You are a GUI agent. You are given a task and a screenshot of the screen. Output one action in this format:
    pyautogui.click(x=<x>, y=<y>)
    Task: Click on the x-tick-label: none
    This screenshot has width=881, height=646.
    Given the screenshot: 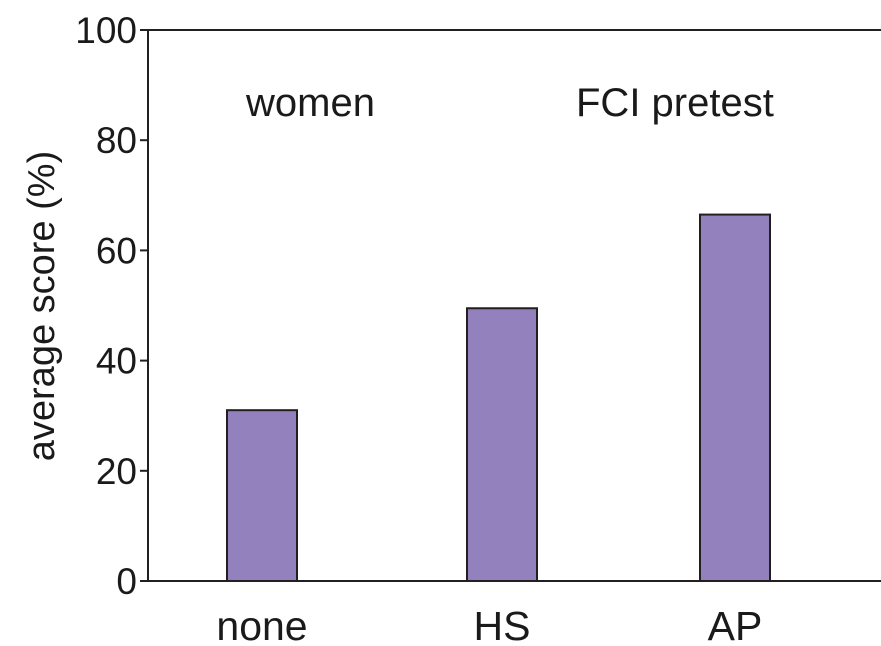 What is the action you would take?
    pyautogui.click(x=261, y=624)
    